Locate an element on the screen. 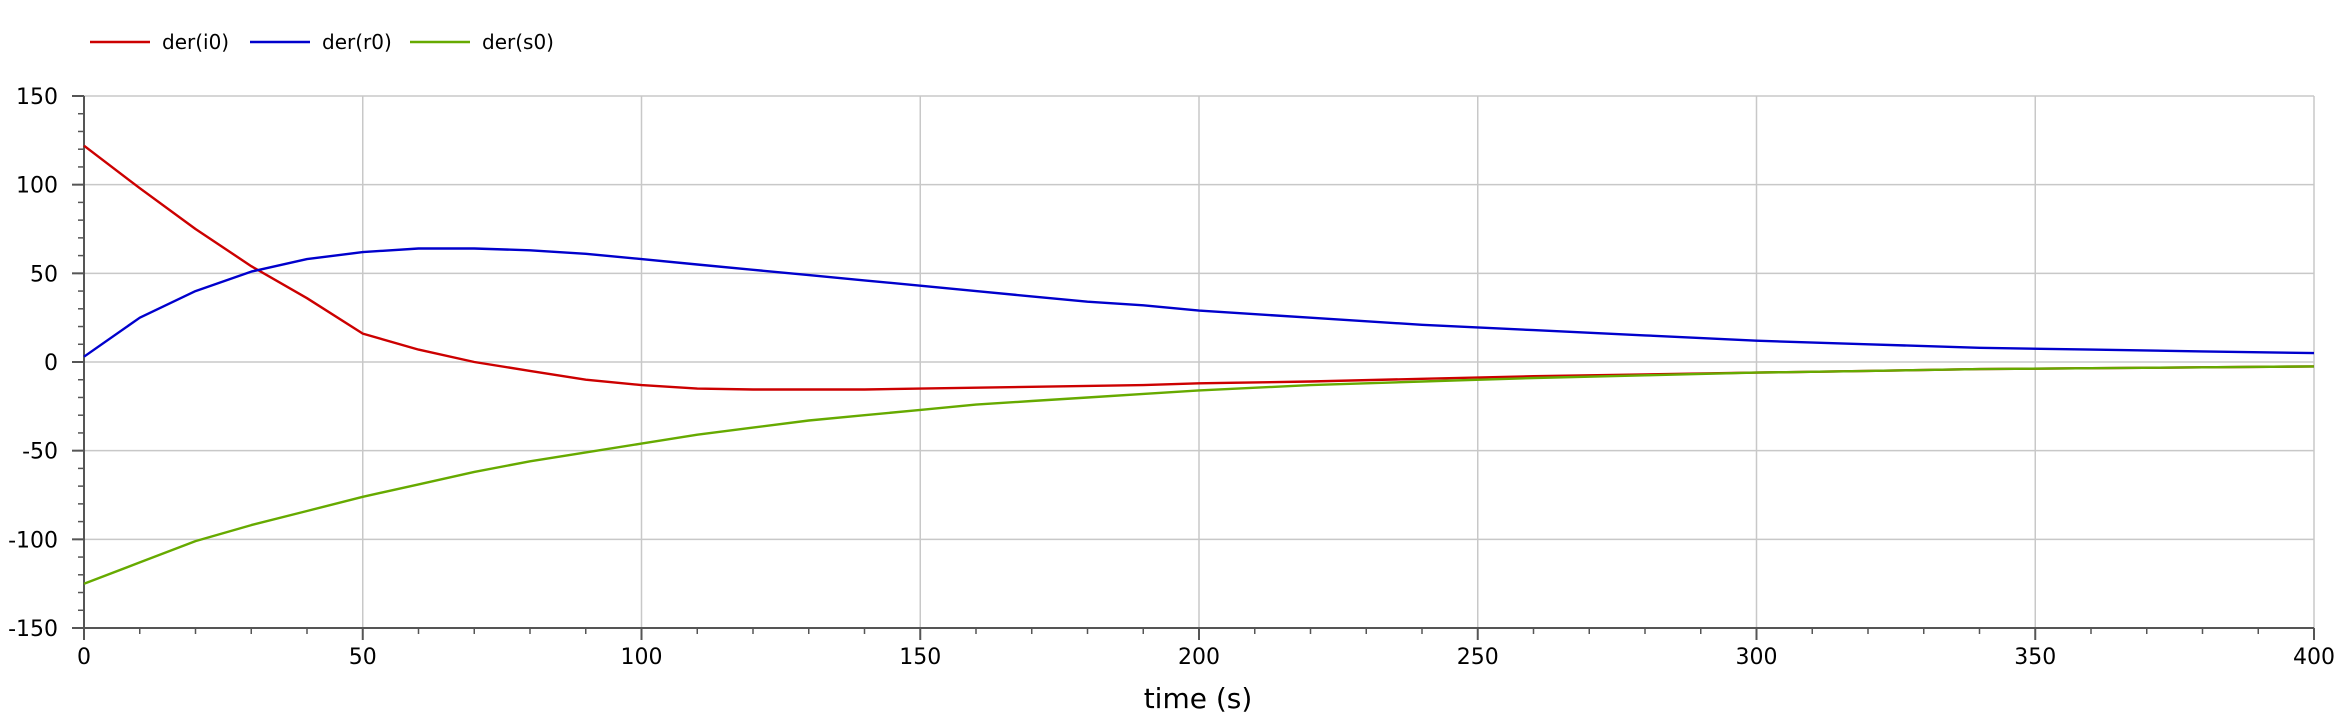 This screenshot has width=2342, height=722. y-tick-label: 0 is located at coordinates (51, 363).